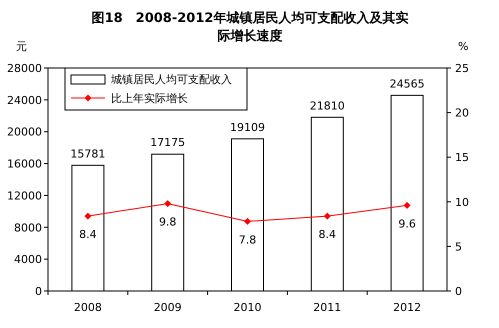 Image resolution: width=499 pixels, height=328 pixels. Describe the element at coordinates (88, 153) in the screenshot. I see `data-label: 15781` at that location.